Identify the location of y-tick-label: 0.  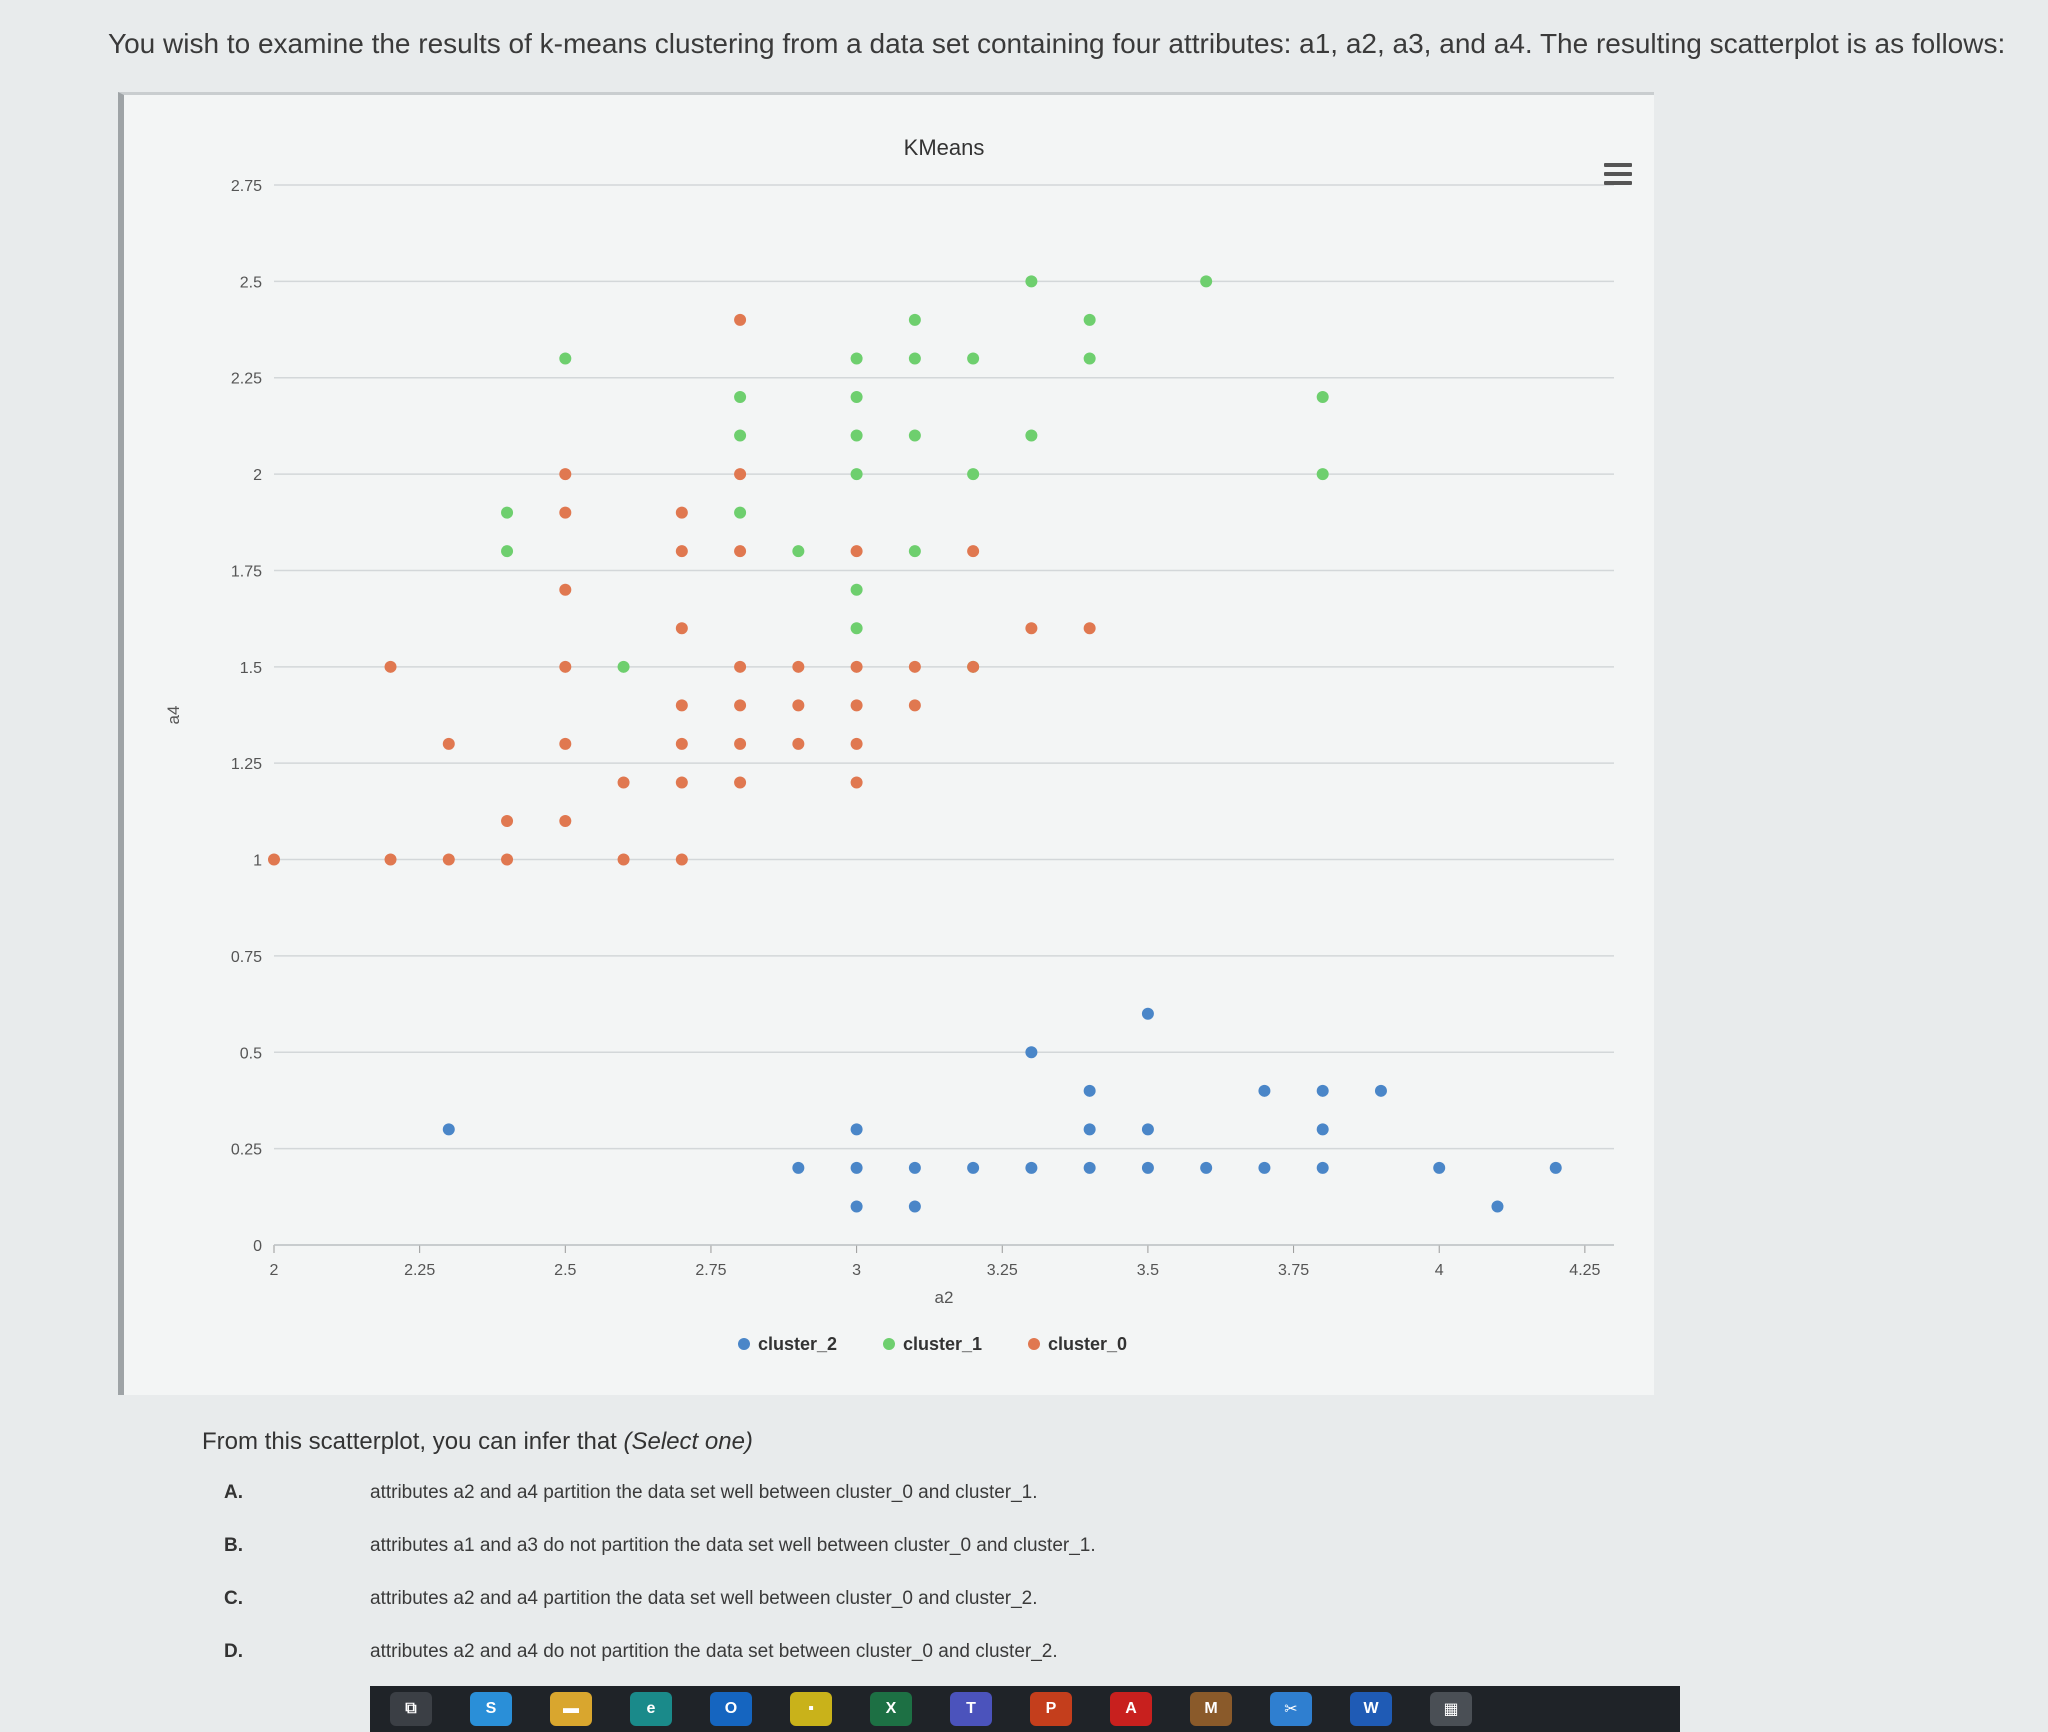
(257, 1246).